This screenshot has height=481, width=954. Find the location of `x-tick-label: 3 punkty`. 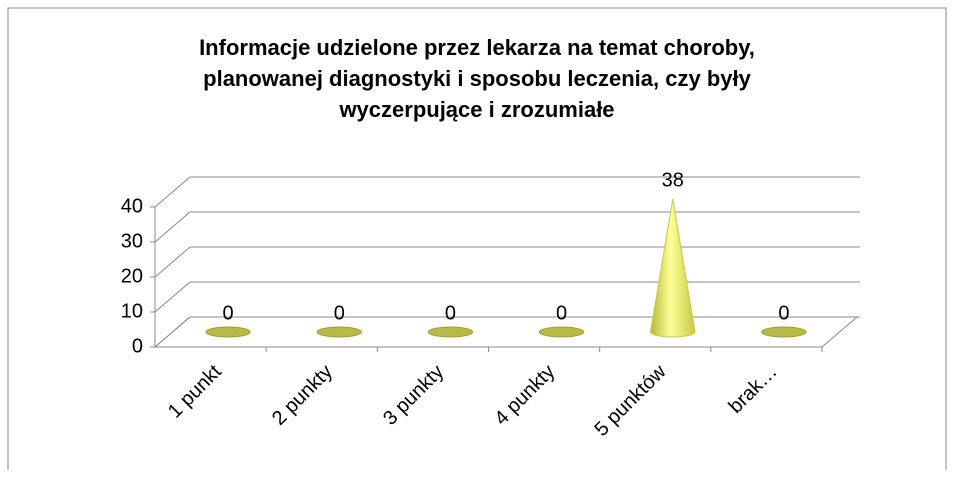

x-tick-label: 3 punkty is located at coordinates (413, 395).